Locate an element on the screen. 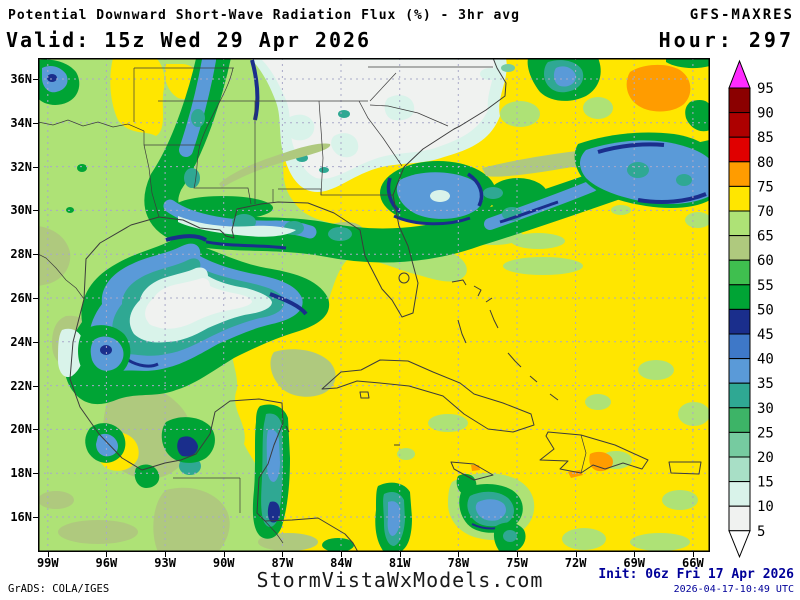  site-watermark: StormVistaWxModels.com is located at coordinates (400, 580).